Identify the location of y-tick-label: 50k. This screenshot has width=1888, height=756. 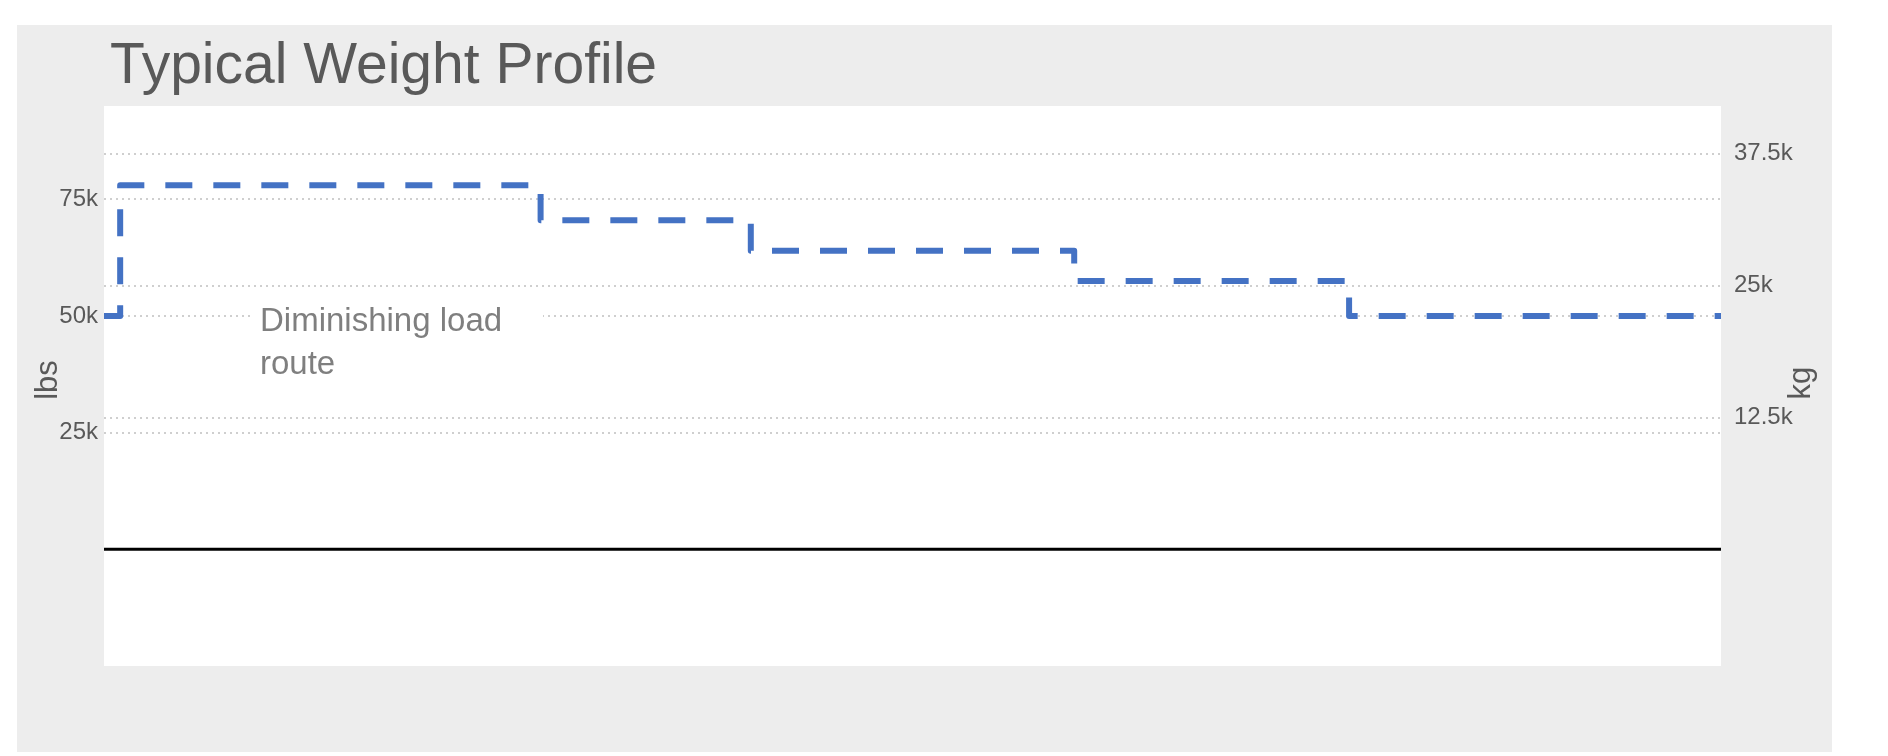
(79, 314).